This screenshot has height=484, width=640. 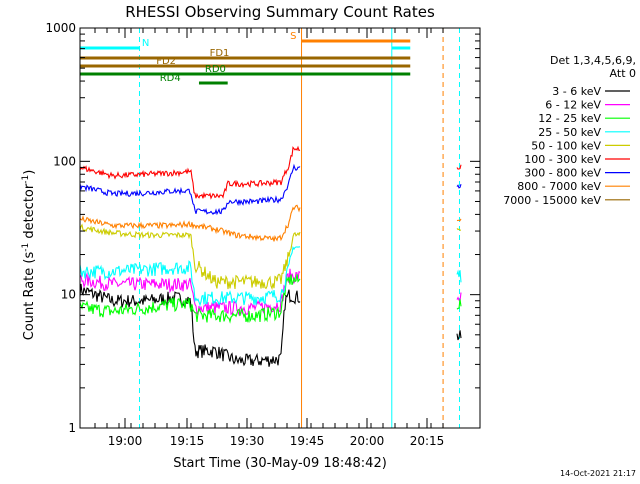 What do you see at coordinates (280, 463) in the screenshot?
I see `x-axis-label: Start Time (30-May-09 18:48:42)` at bounding box center [280, 463].